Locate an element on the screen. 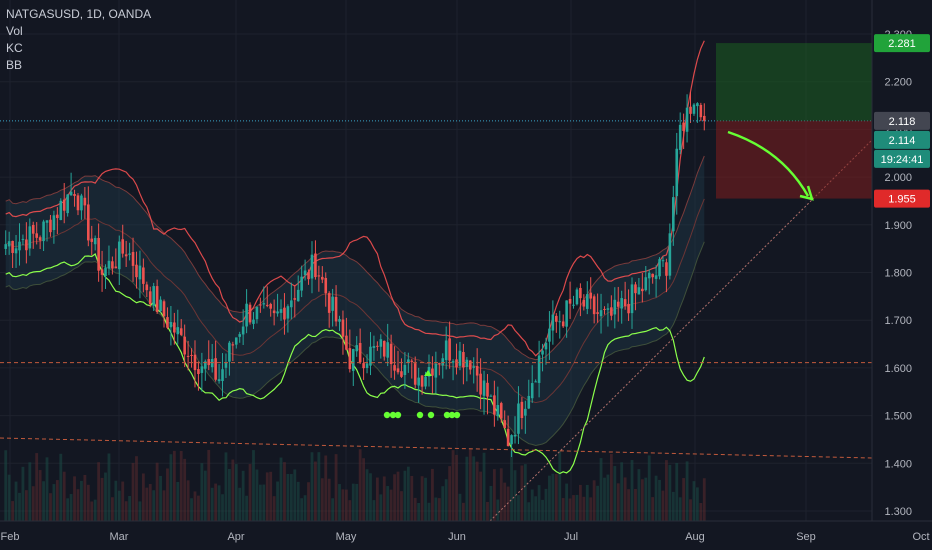 Image resolution: width=932 pixels, height=550 pixels. indicator-kc: KC is located at coordinates (14, 48).